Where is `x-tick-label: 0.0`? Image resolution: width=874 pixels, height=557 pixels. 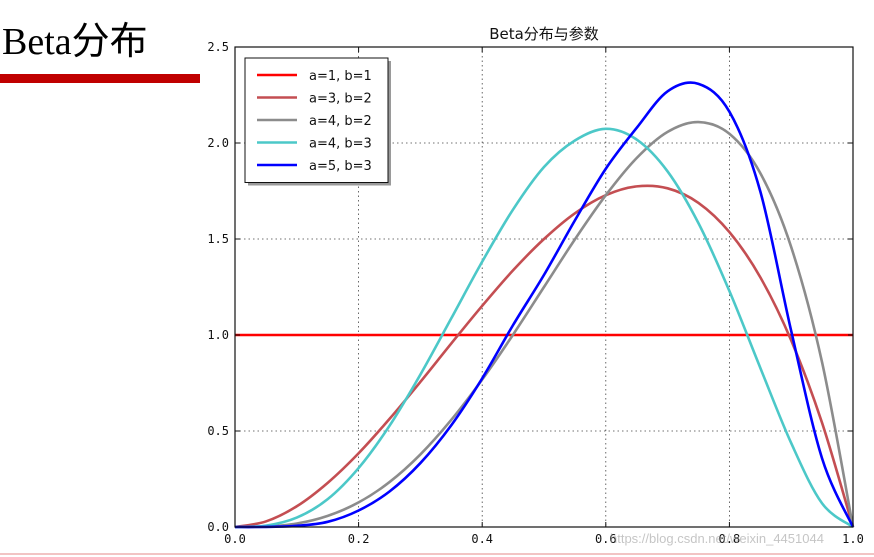
x-tick-label: 0.0 is located at coordinates (235, 539).